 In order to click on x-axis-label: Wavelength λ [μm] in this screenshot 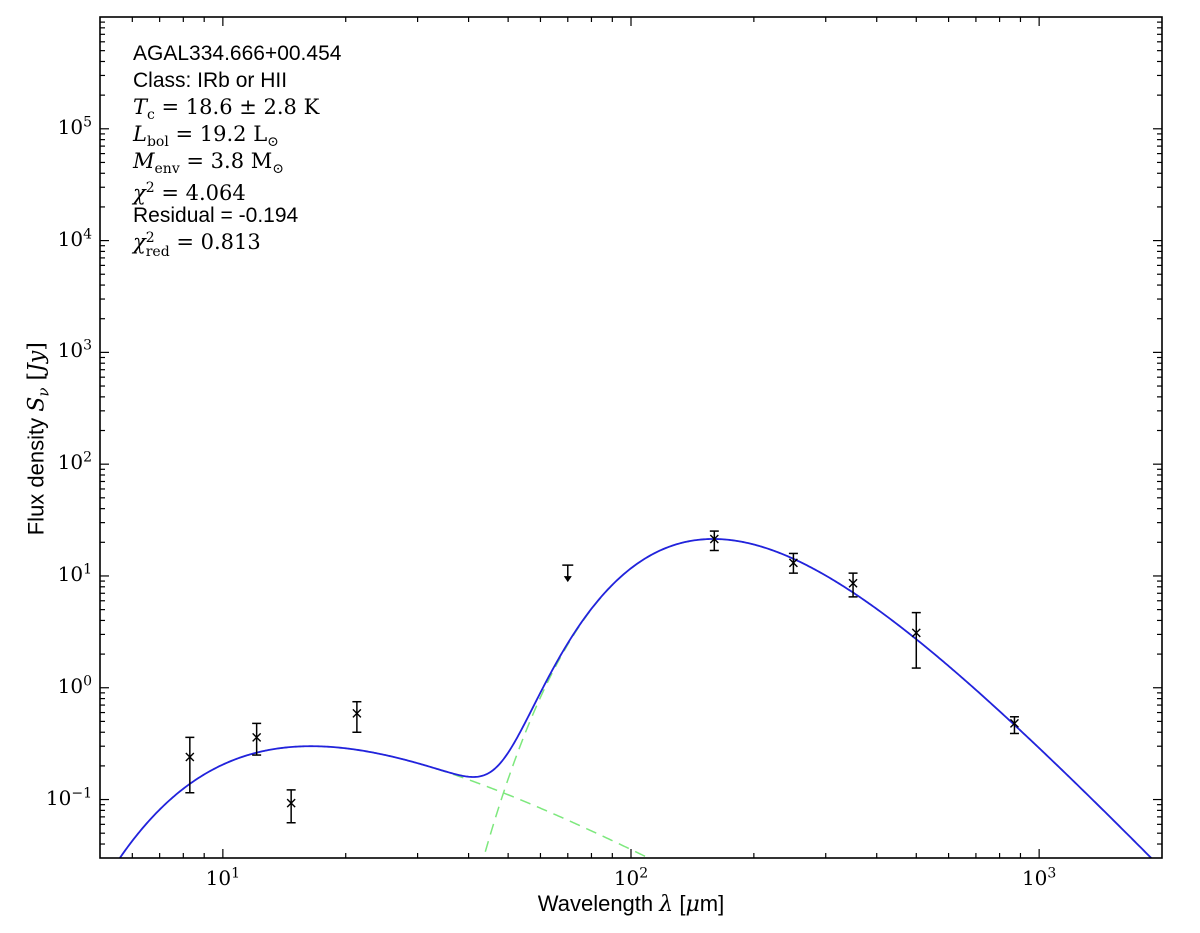, I will do `click(631, 904)`.